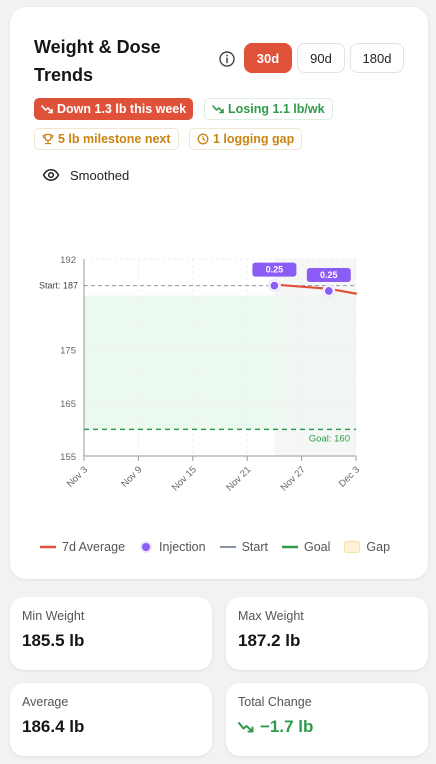  What do you see at coordinates (254, 547) in the screenshot?
I see `legend-start-label: Start` at bounding box center [254, 547].